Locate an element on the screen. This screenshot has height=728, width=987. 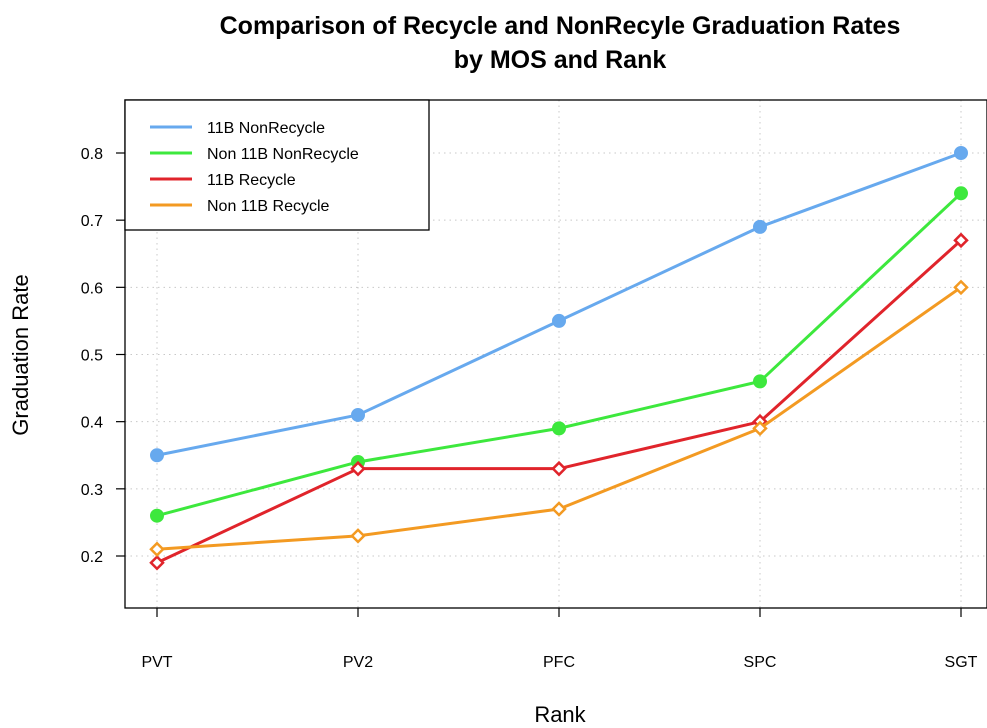
x-tick-label: PVT is located at coordinates (156, 662).